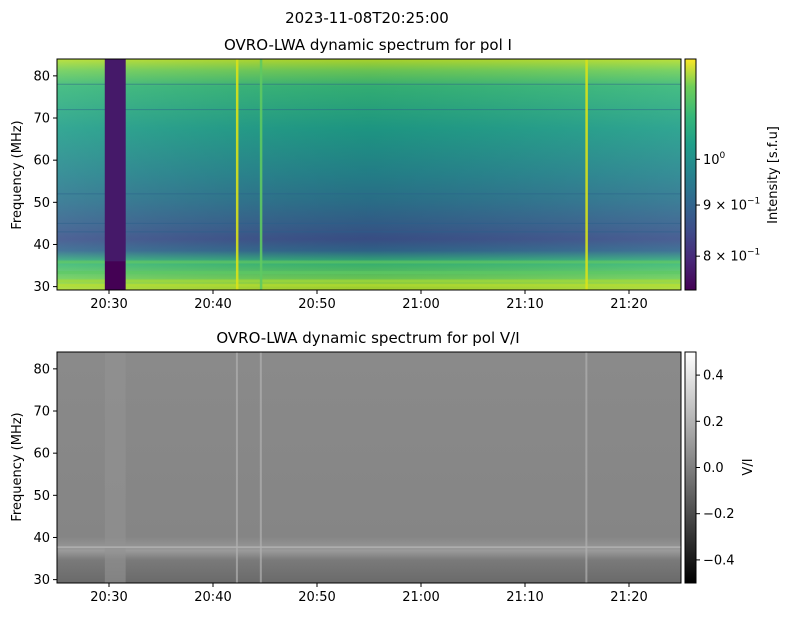 This screenshot has width=789, height=617. What do you see at coordinates (367, 338) in the screenshot?
I see `panel-title: OVRO-LWA dynamic spectrum for pol V/I` at bounding box center [367, 338].